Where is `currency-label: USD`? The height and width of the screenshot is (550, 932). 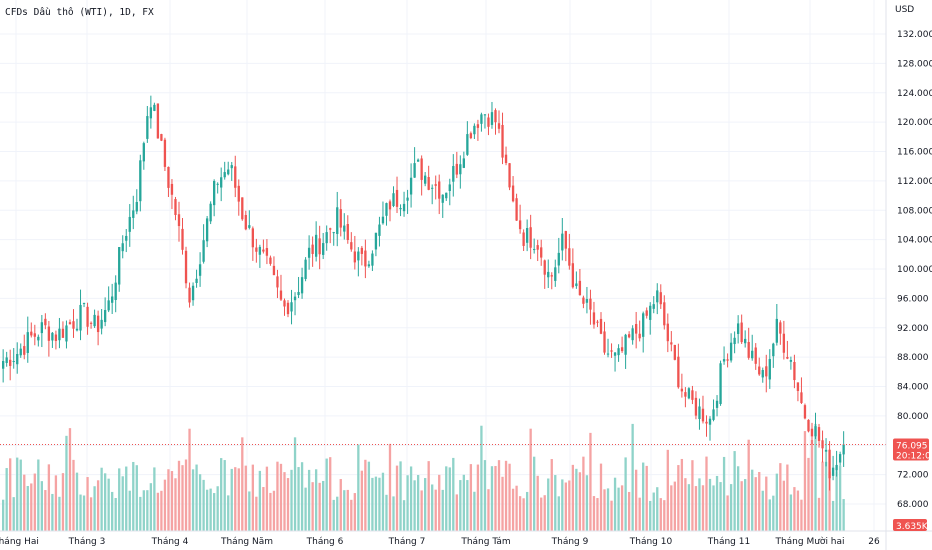 currency-label: USD is located at coordinates (904, 10).